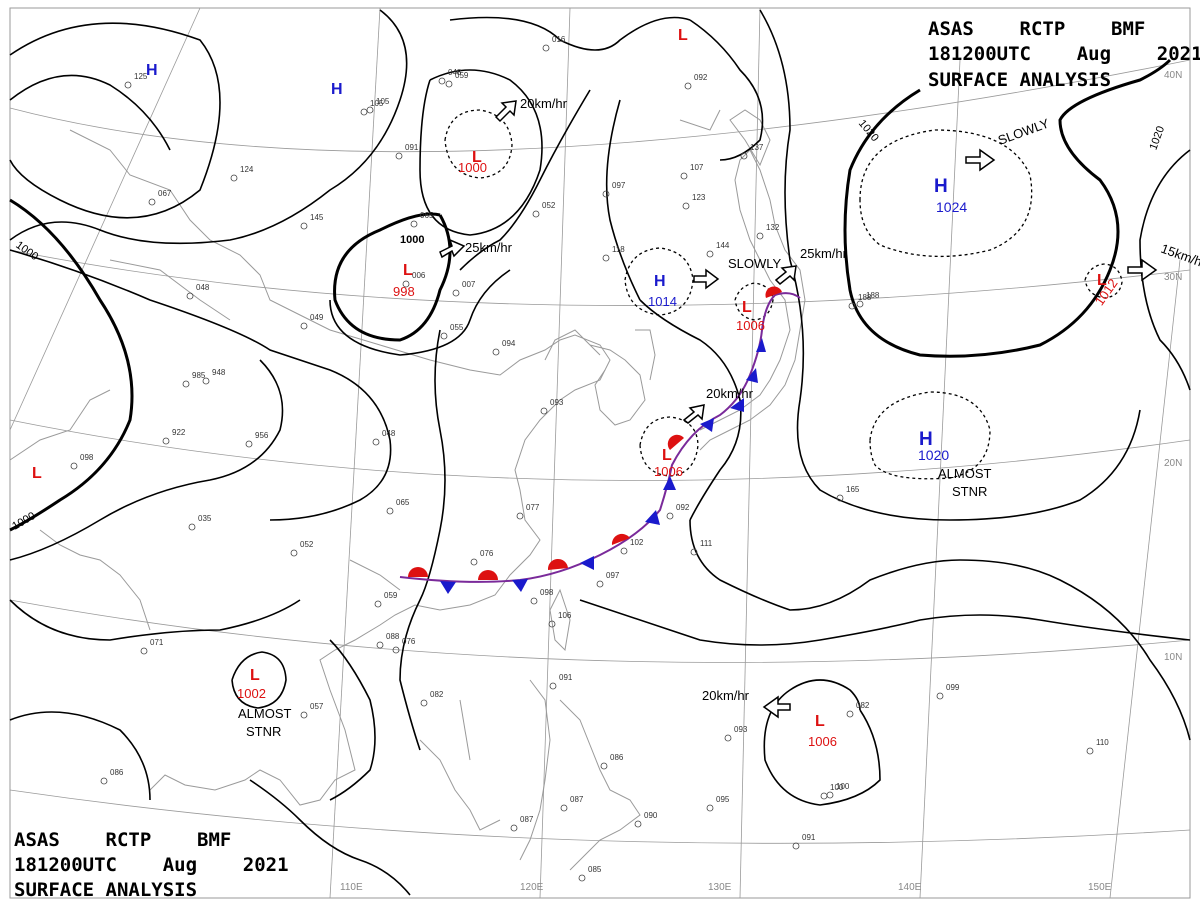  I want to click on lat-label: 40N, so click(1173, 75).